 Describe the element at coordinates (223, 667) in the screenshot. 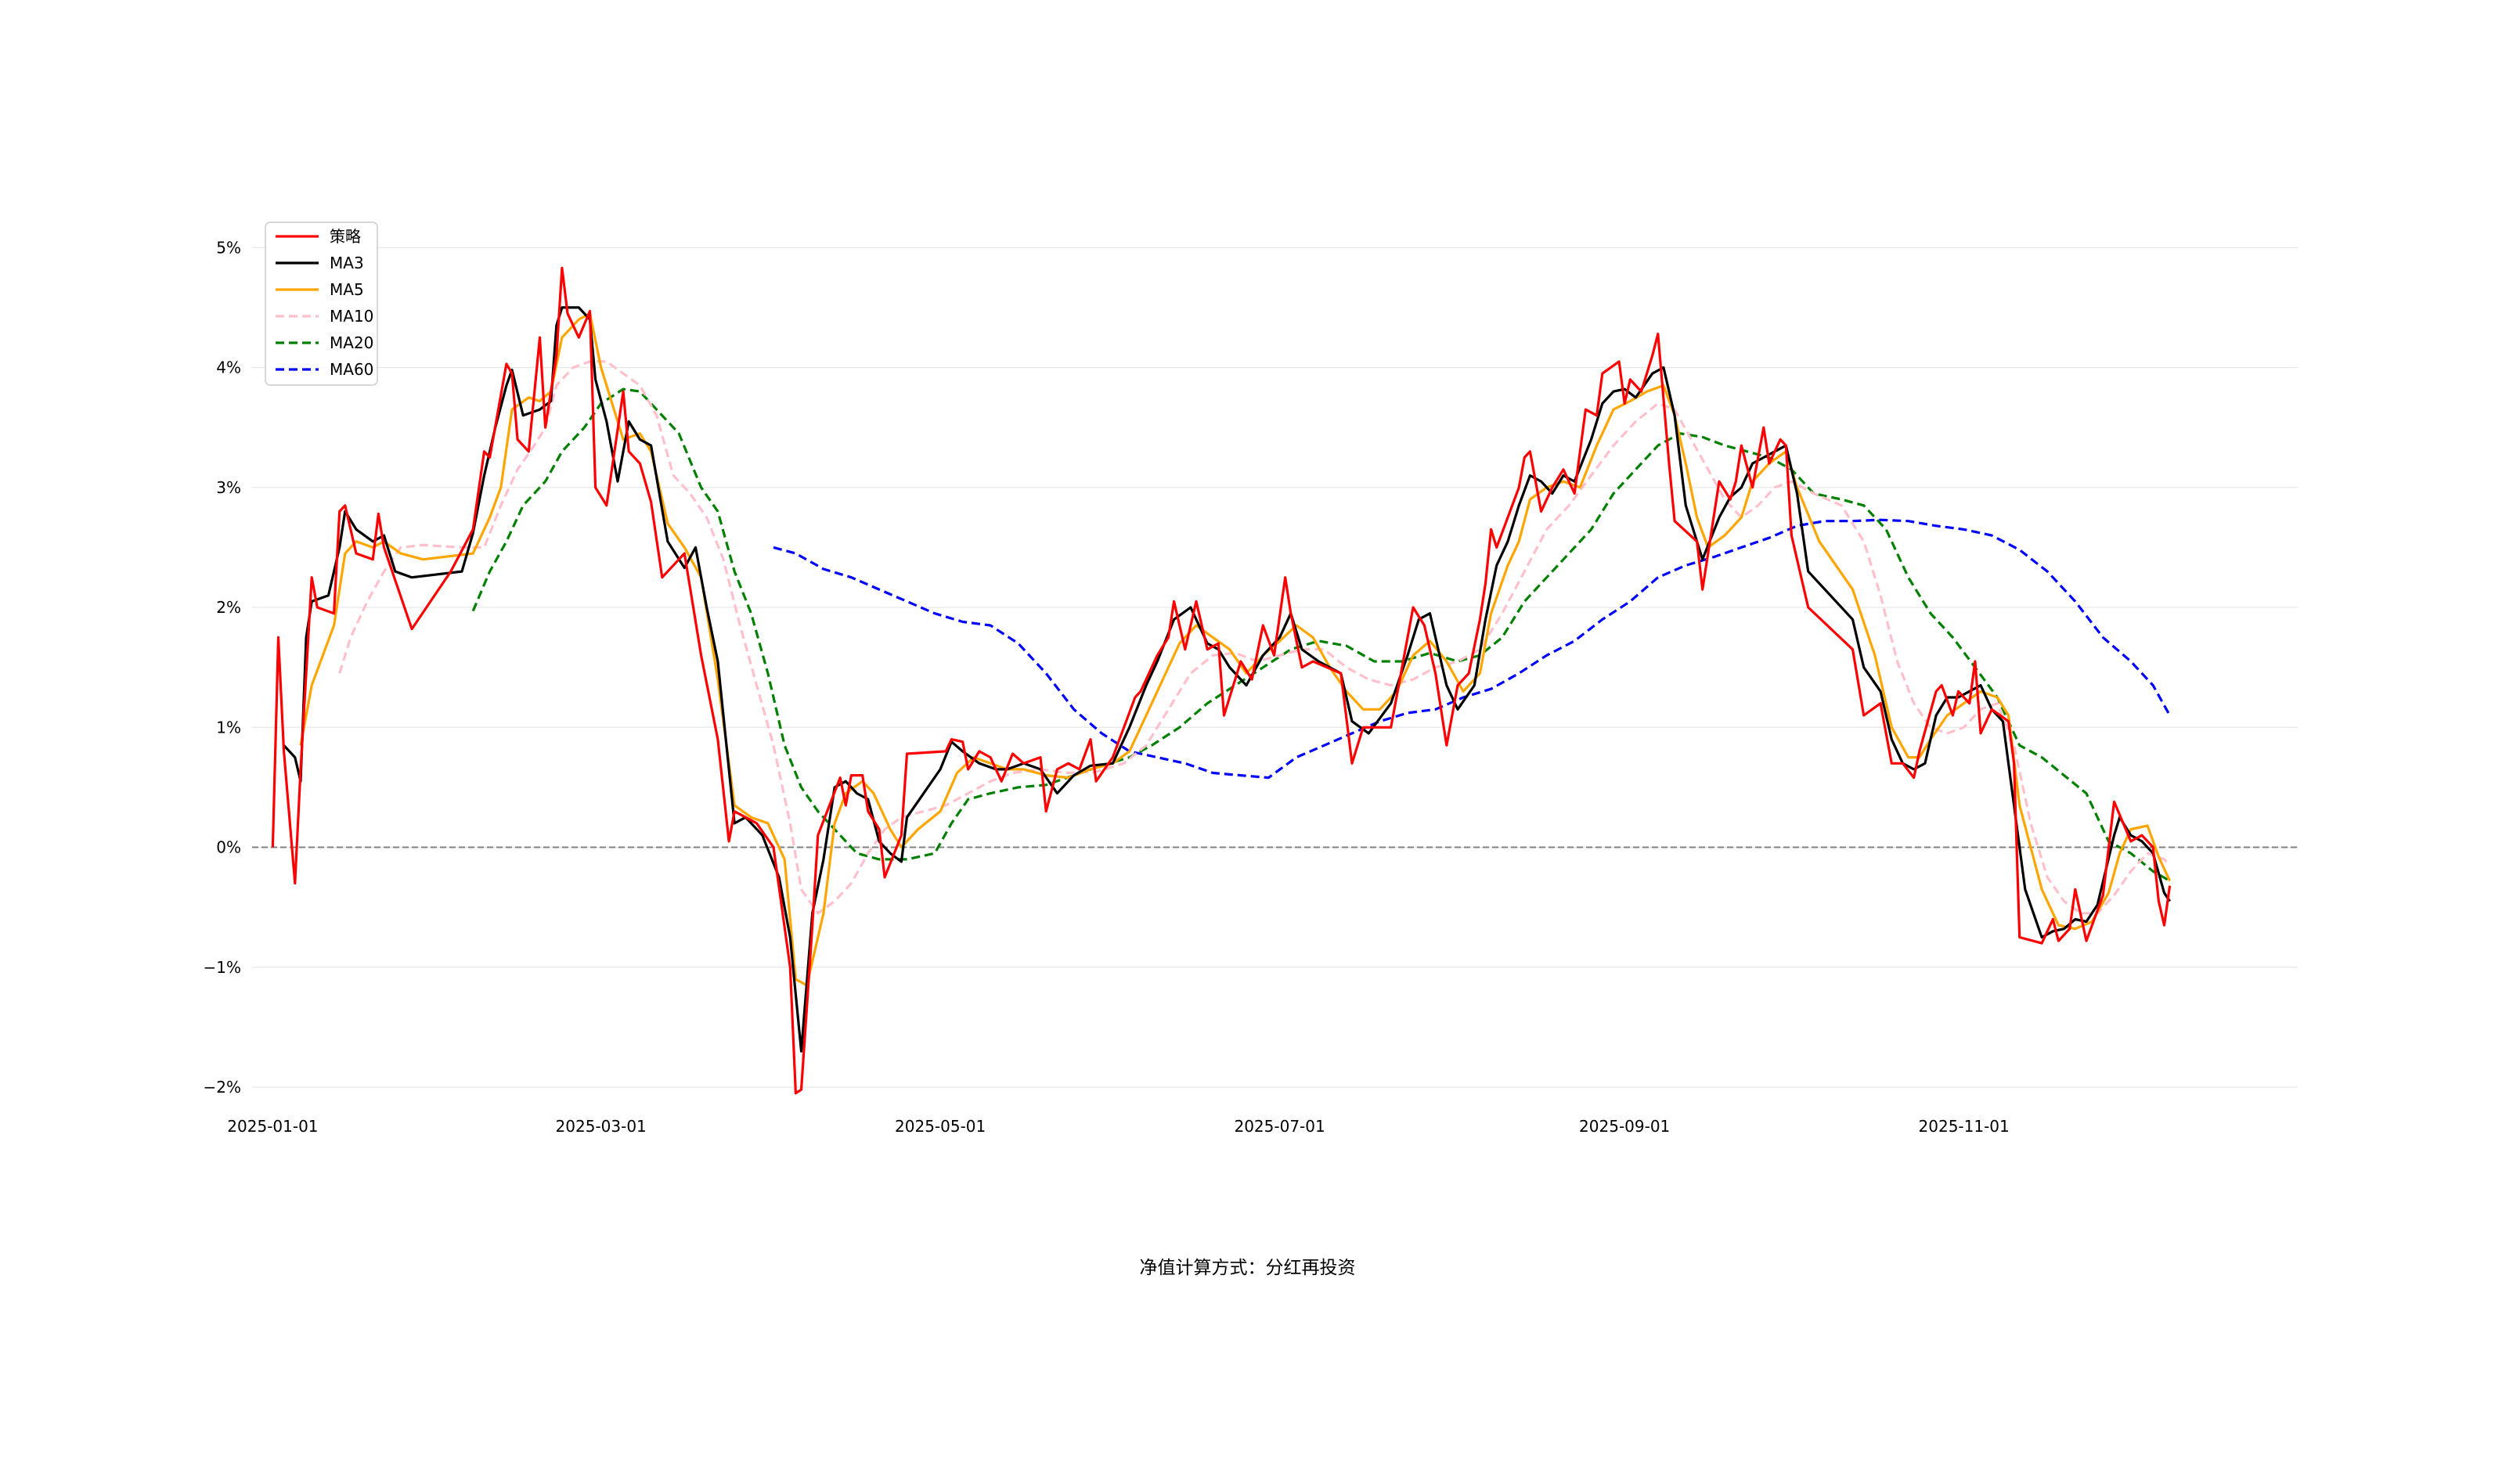

I see `y-axis: 5% 4% 3% 2% 1% 0% −1% −2%` at that location.